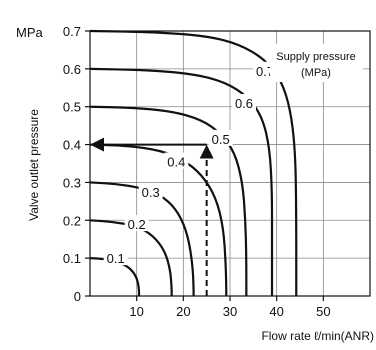 The image size is (376, 350). Describe the element at coordinates (316, 73) in the screenshot. I see `legend-unit: (MPa)` at that location.